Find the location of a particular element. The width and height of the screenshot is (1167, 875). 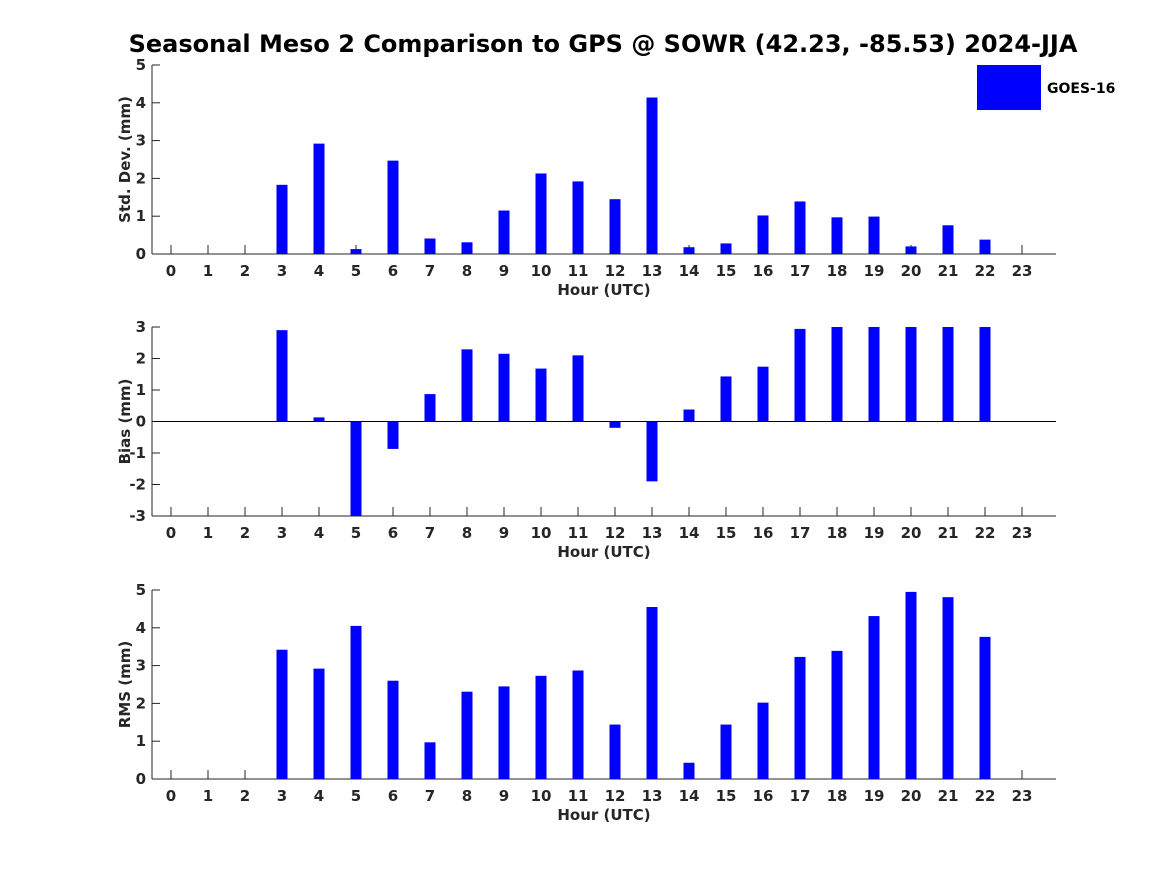

rms-xtick-label: 12 is located at coordinates (615, 796).